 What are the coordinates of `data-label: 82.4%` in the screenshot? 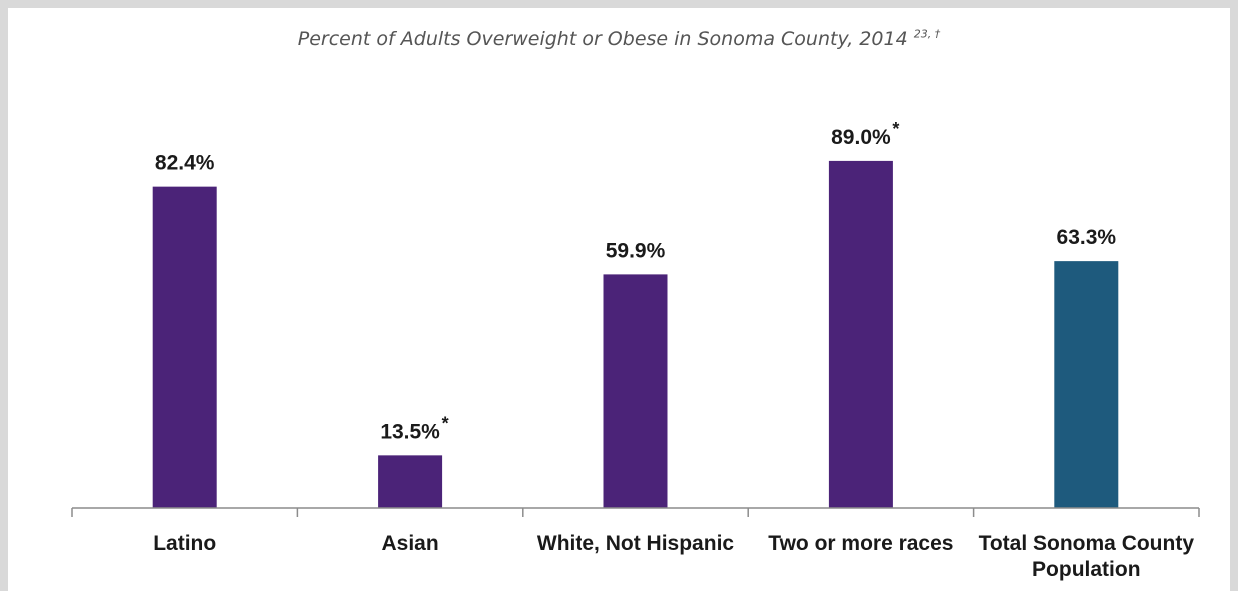 It's located at (185, 163).